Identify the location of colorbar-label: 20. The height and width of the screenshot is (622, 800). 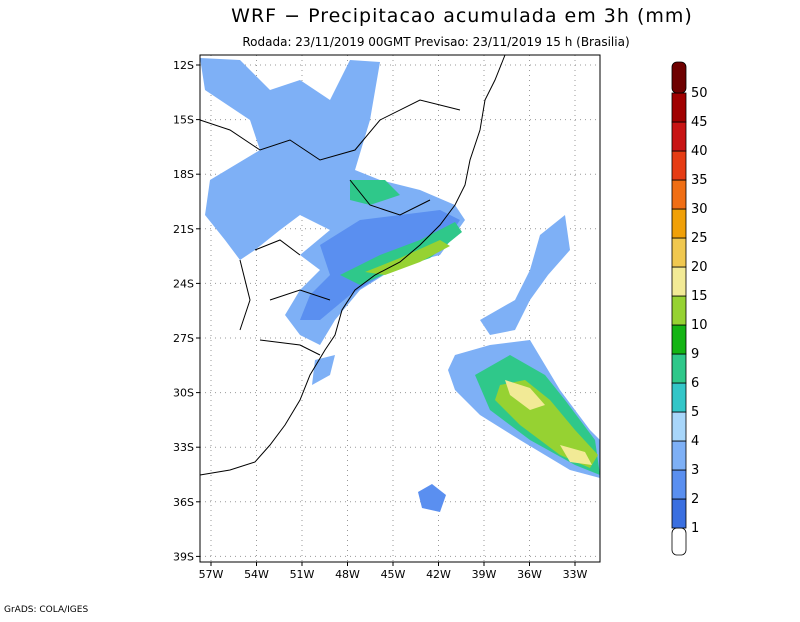
(699, 267).